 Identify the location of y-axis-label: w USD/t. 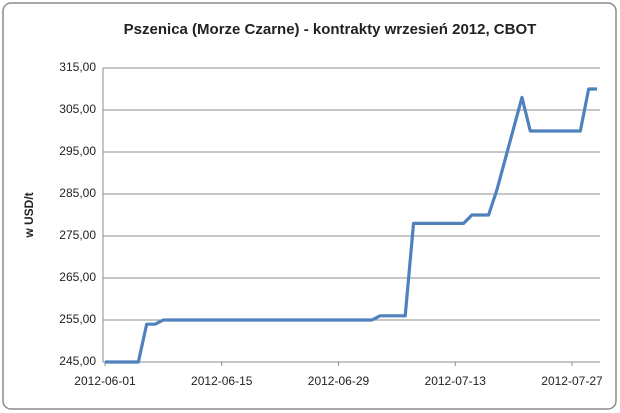
(29, 215).